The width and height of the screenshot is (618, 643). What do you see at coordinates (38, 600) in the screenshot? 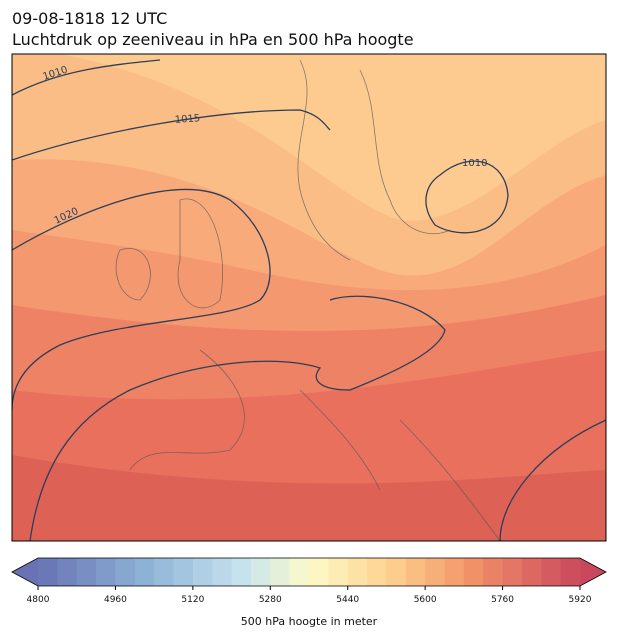
I see `colorbar-tick-label: 4800` at bounding box center [38, 600].